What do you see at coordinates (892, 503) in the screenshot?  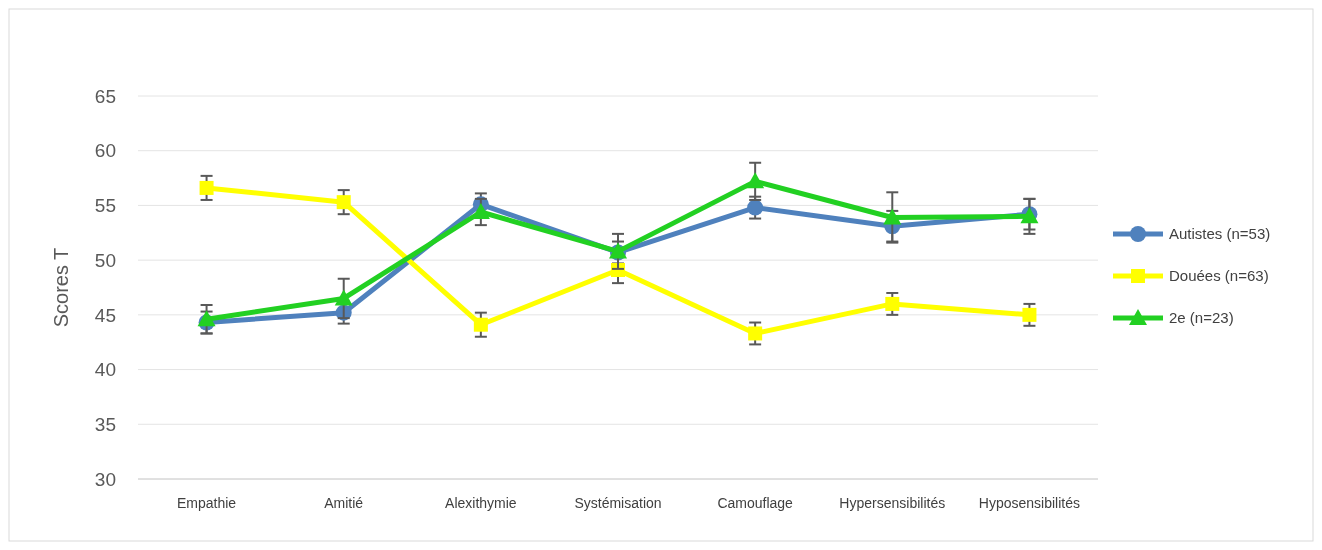 I see `x-tick-label: Hypersensibilités` at bounding box center [892, 503].